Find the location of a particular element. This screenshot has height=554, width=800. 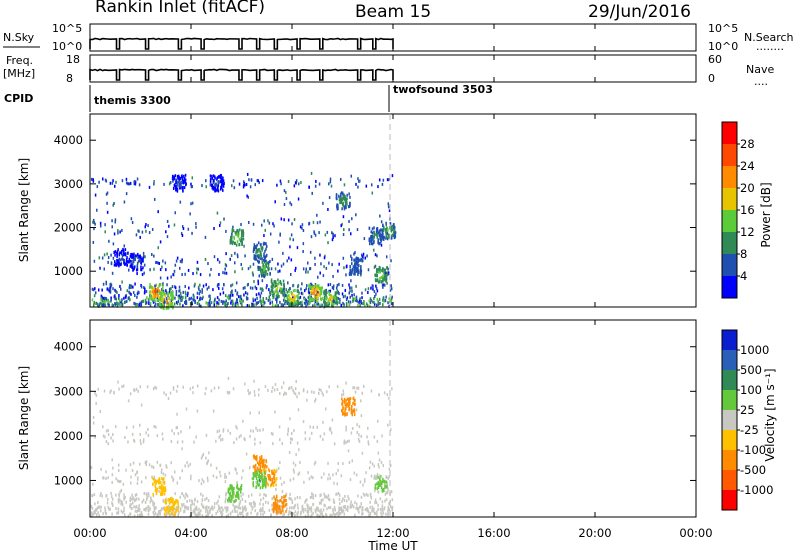

nsky-trace is located at coordinates (241, 43).